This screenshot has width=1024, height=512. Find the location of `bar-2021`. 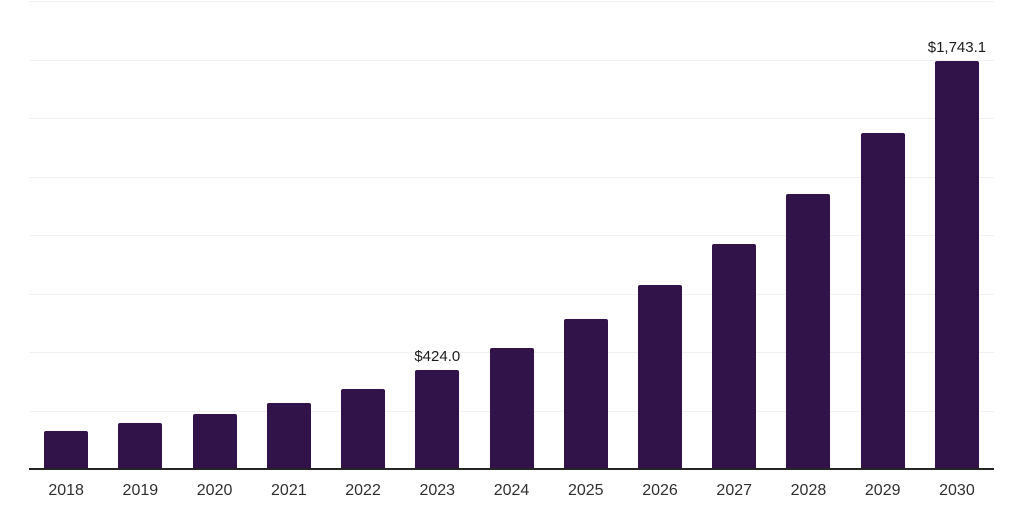

bar-2021 is located at coordinates (288, 436).